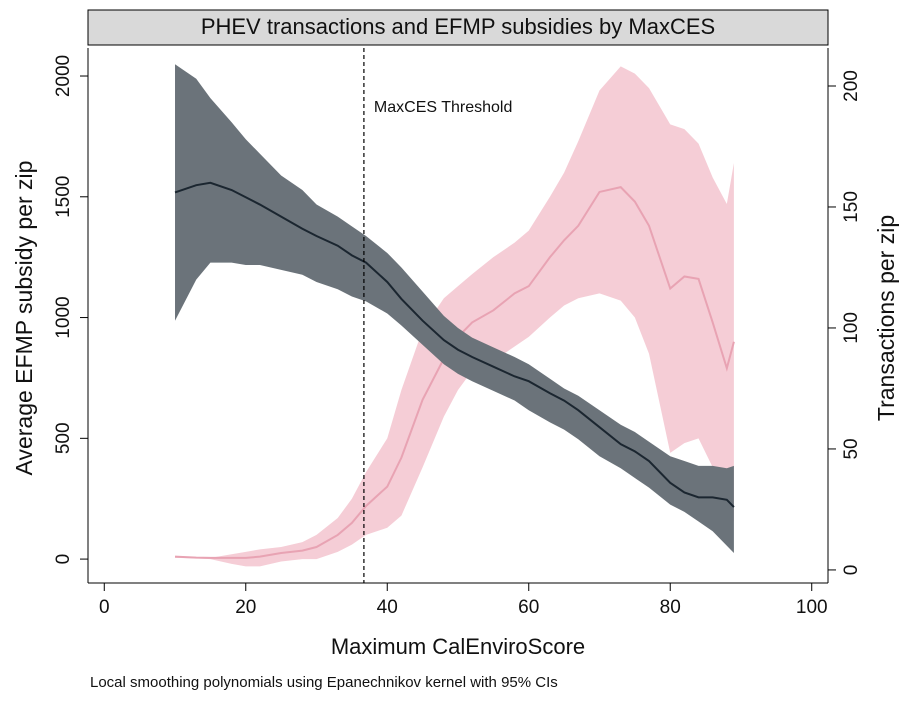 This screenshot has width=910, height=703. I want to click on y2-tick-label: 150, so click(851, 207).